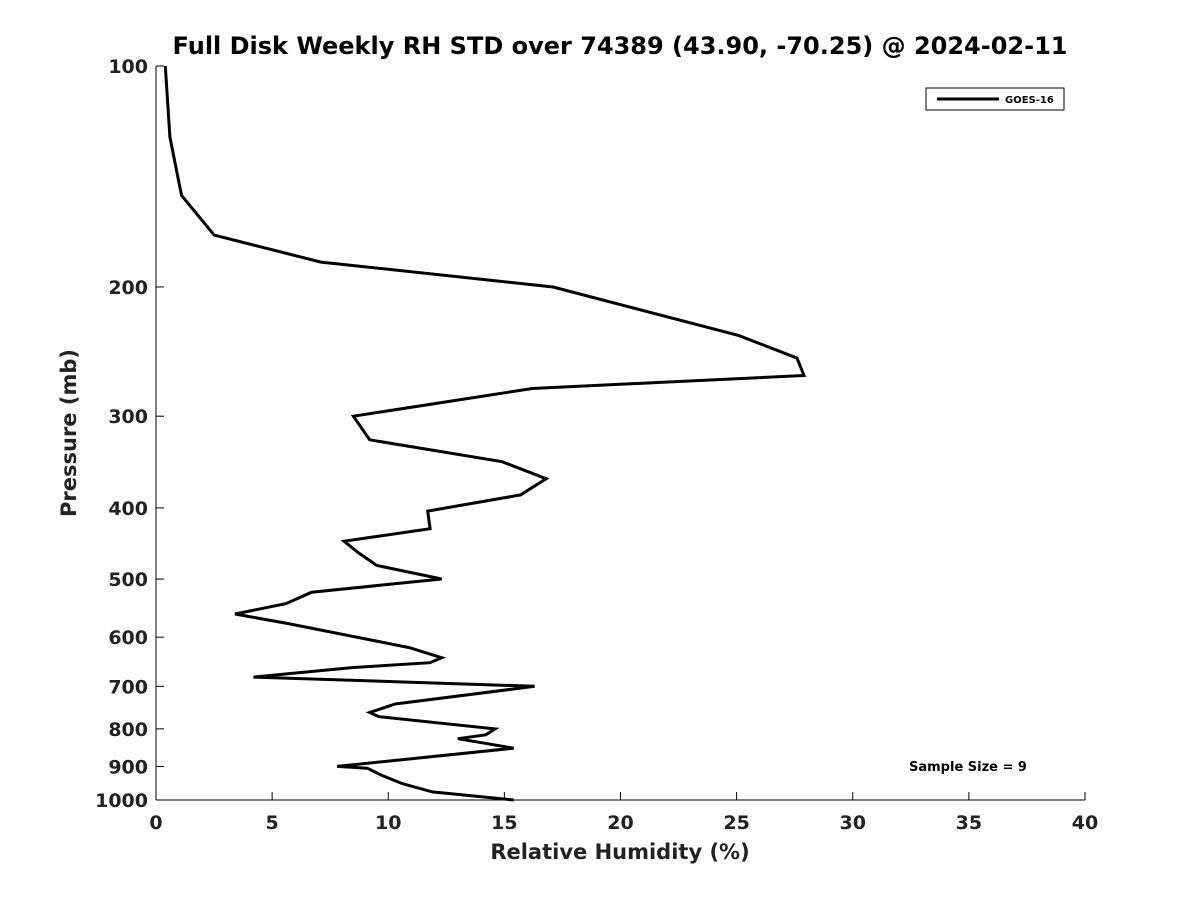 The height and width of the screenshot is (900, 1200). What do you see at coordinates (155, 823) in the screenshot?
I see `x-tick-label: 0` at bounding box center [155, 823].